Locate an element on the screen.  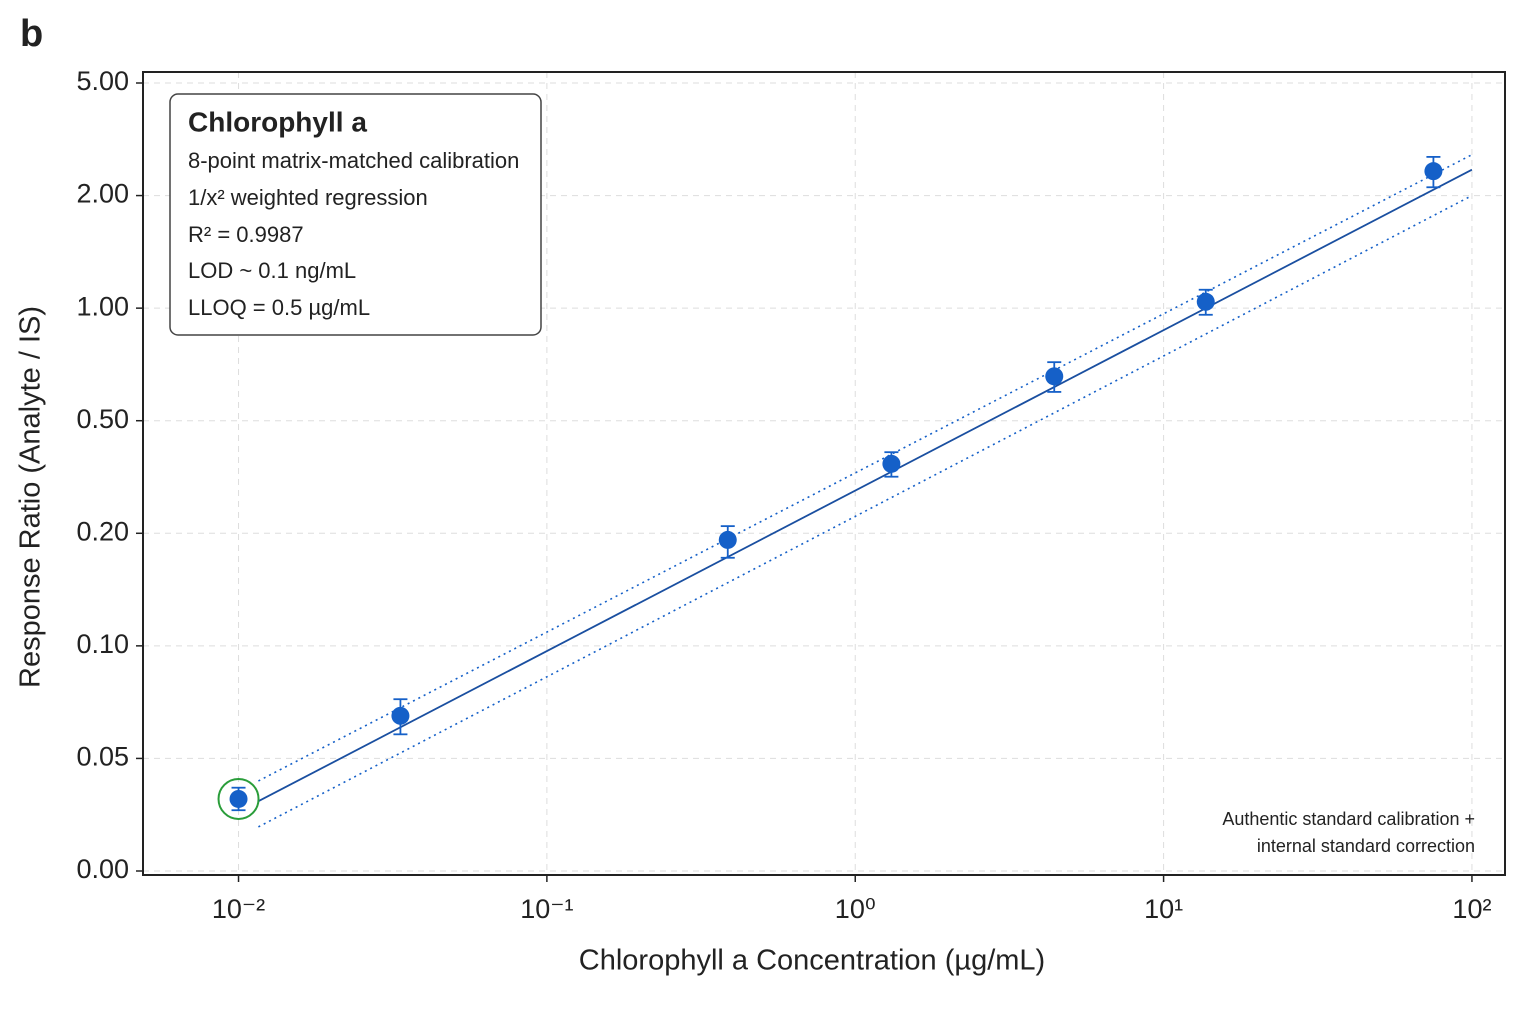
y-axis-label: Response Ratio (Analyte / IS) is located at coordinates (31, 497).